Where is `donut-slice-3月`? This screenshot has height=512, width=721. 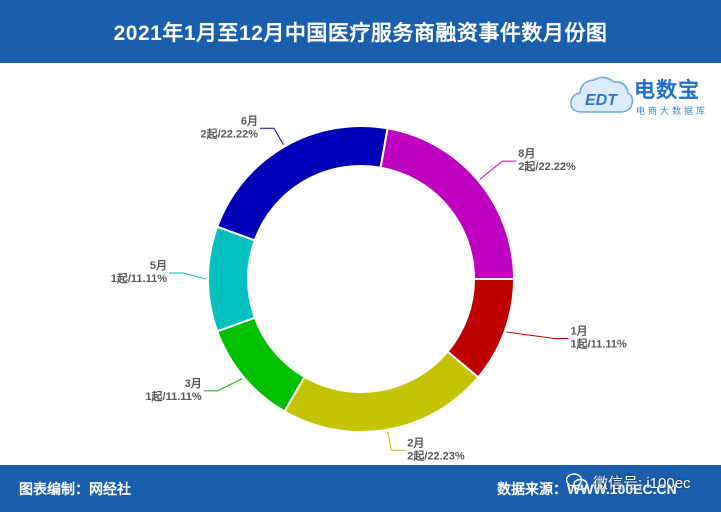
donut-slice-3月 is located at coordinates (260, 364).